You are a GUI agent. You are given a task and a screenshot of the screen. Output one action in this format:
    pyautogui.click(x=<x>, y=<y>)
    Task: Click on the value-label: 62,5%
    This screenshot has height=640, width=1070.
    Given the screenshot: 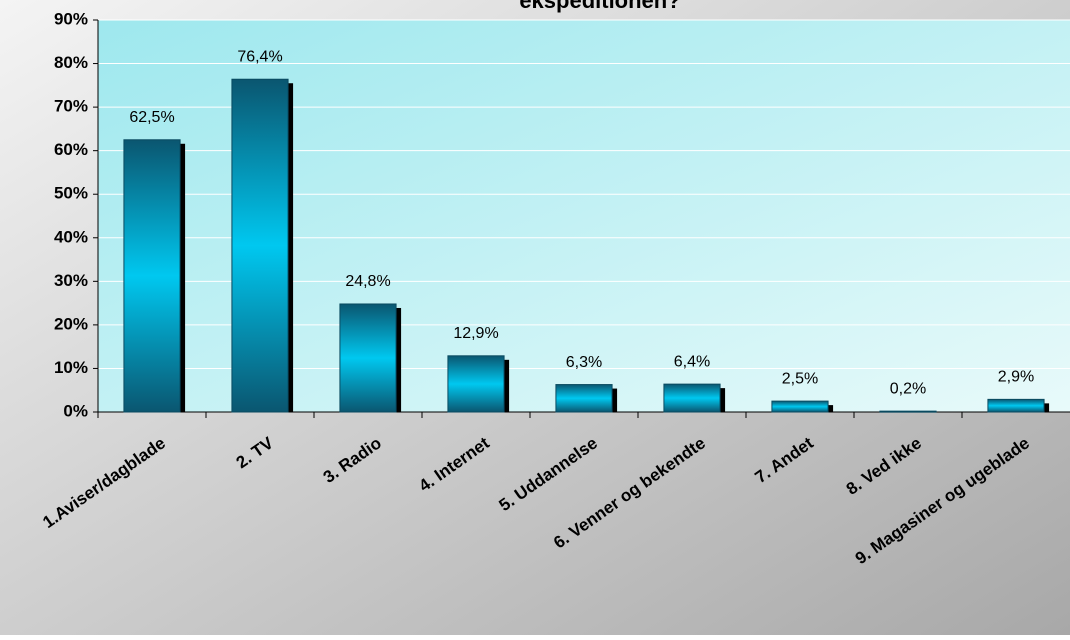 What is the action you would take?
    pyautogui.click(x=151, y=117)
    